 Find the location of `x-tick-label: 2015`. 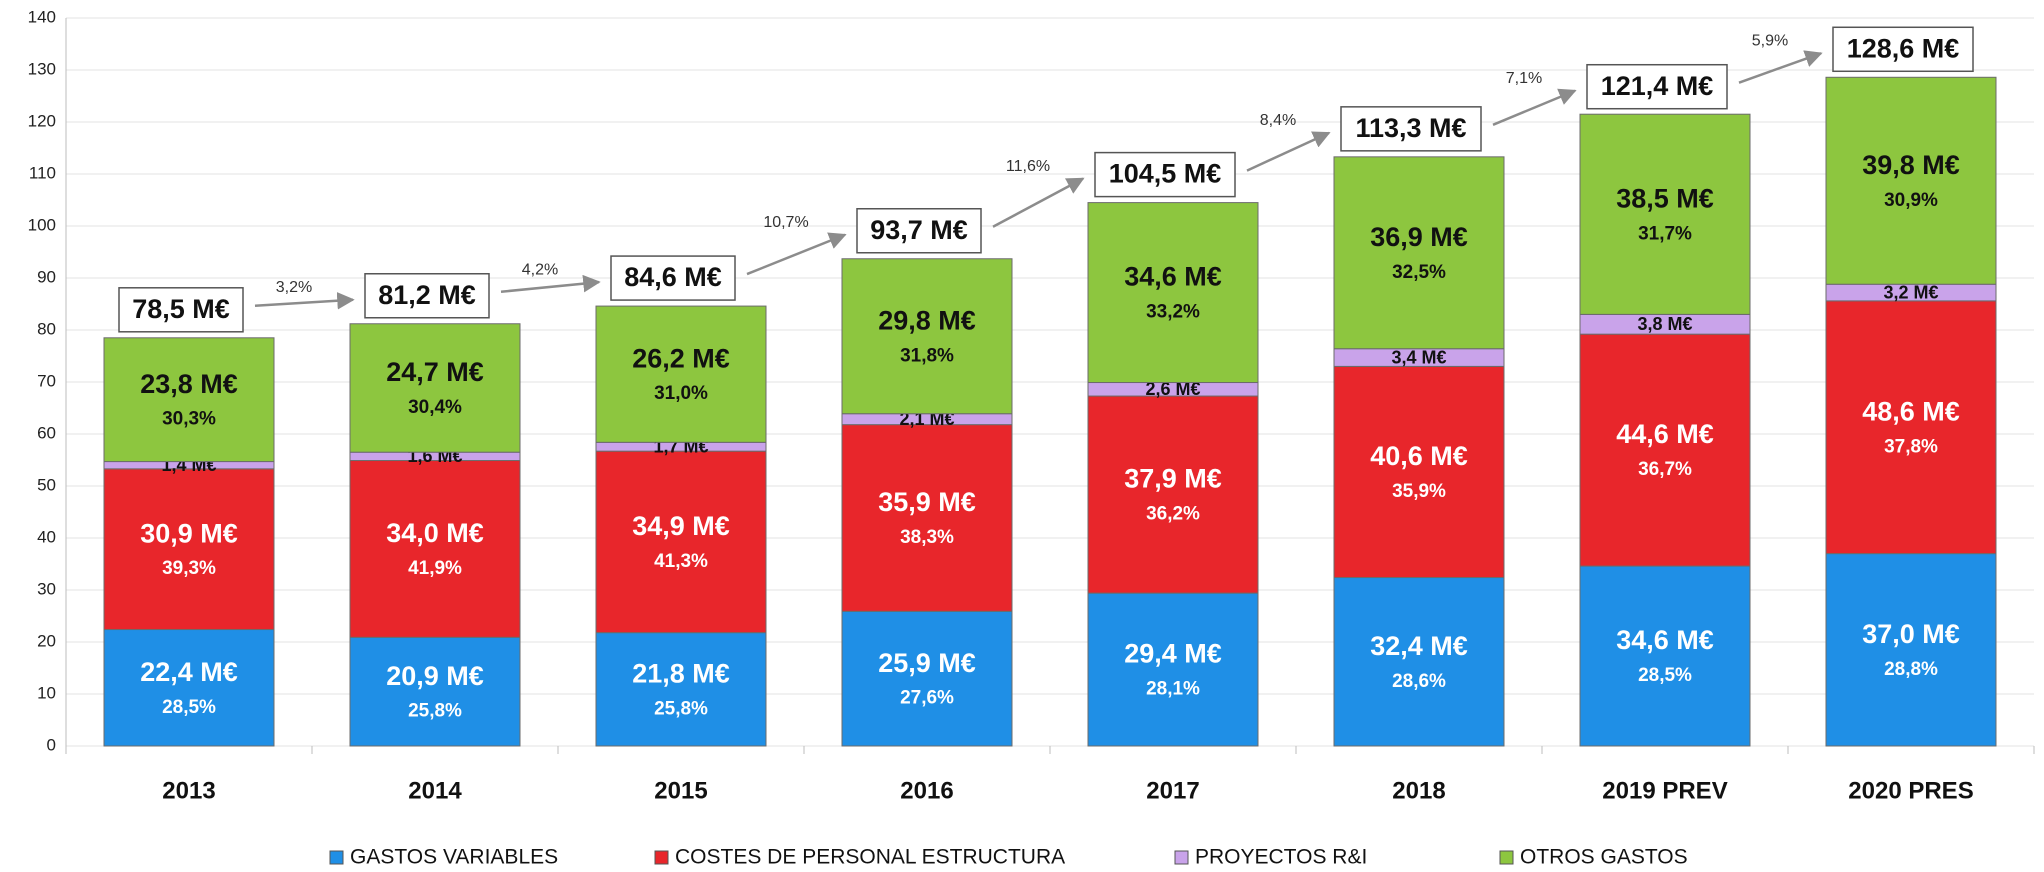

x-tick-label: 2015 is located at coordinates (680, 790).